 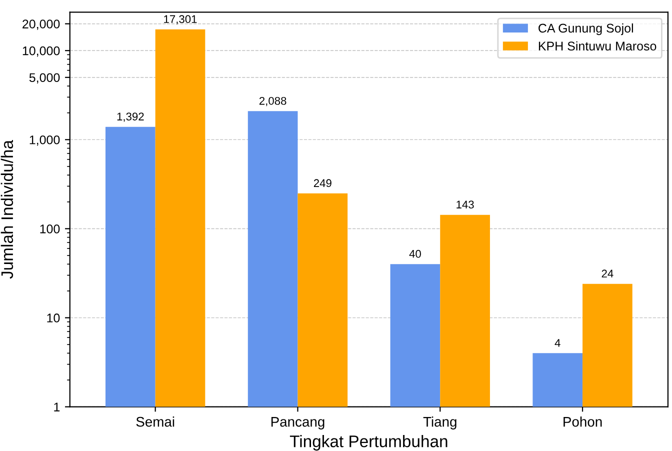 What do you see at coordinates (44, 78) in the screenshot?
I see `y-tick-label: 5,000` at bounding box center [44, 78].